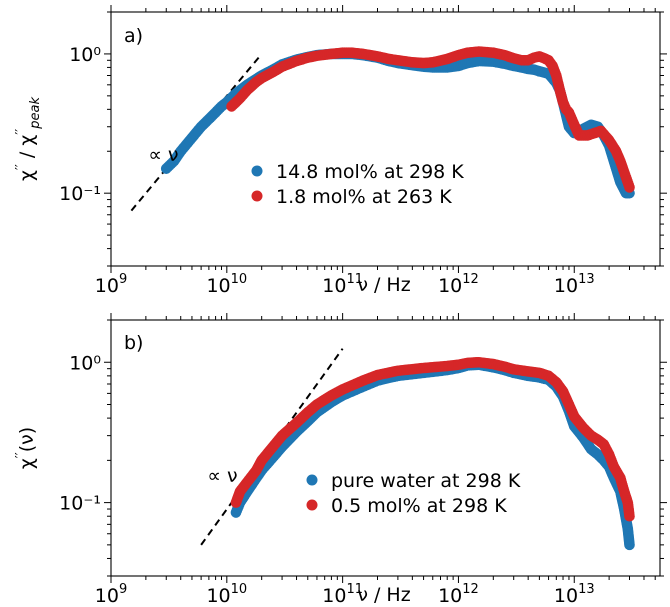  Describe the element at coordinates (426, 481) in the screenshot. I see `legend-label-series-1: pure water at 298 K` at that location.